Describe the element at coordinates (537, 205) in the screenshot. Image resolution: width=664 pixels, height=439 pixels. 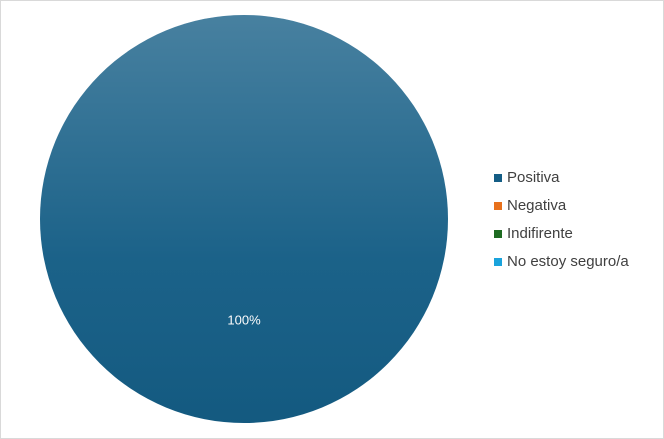
I see `legend-label: Negativa` at that location.